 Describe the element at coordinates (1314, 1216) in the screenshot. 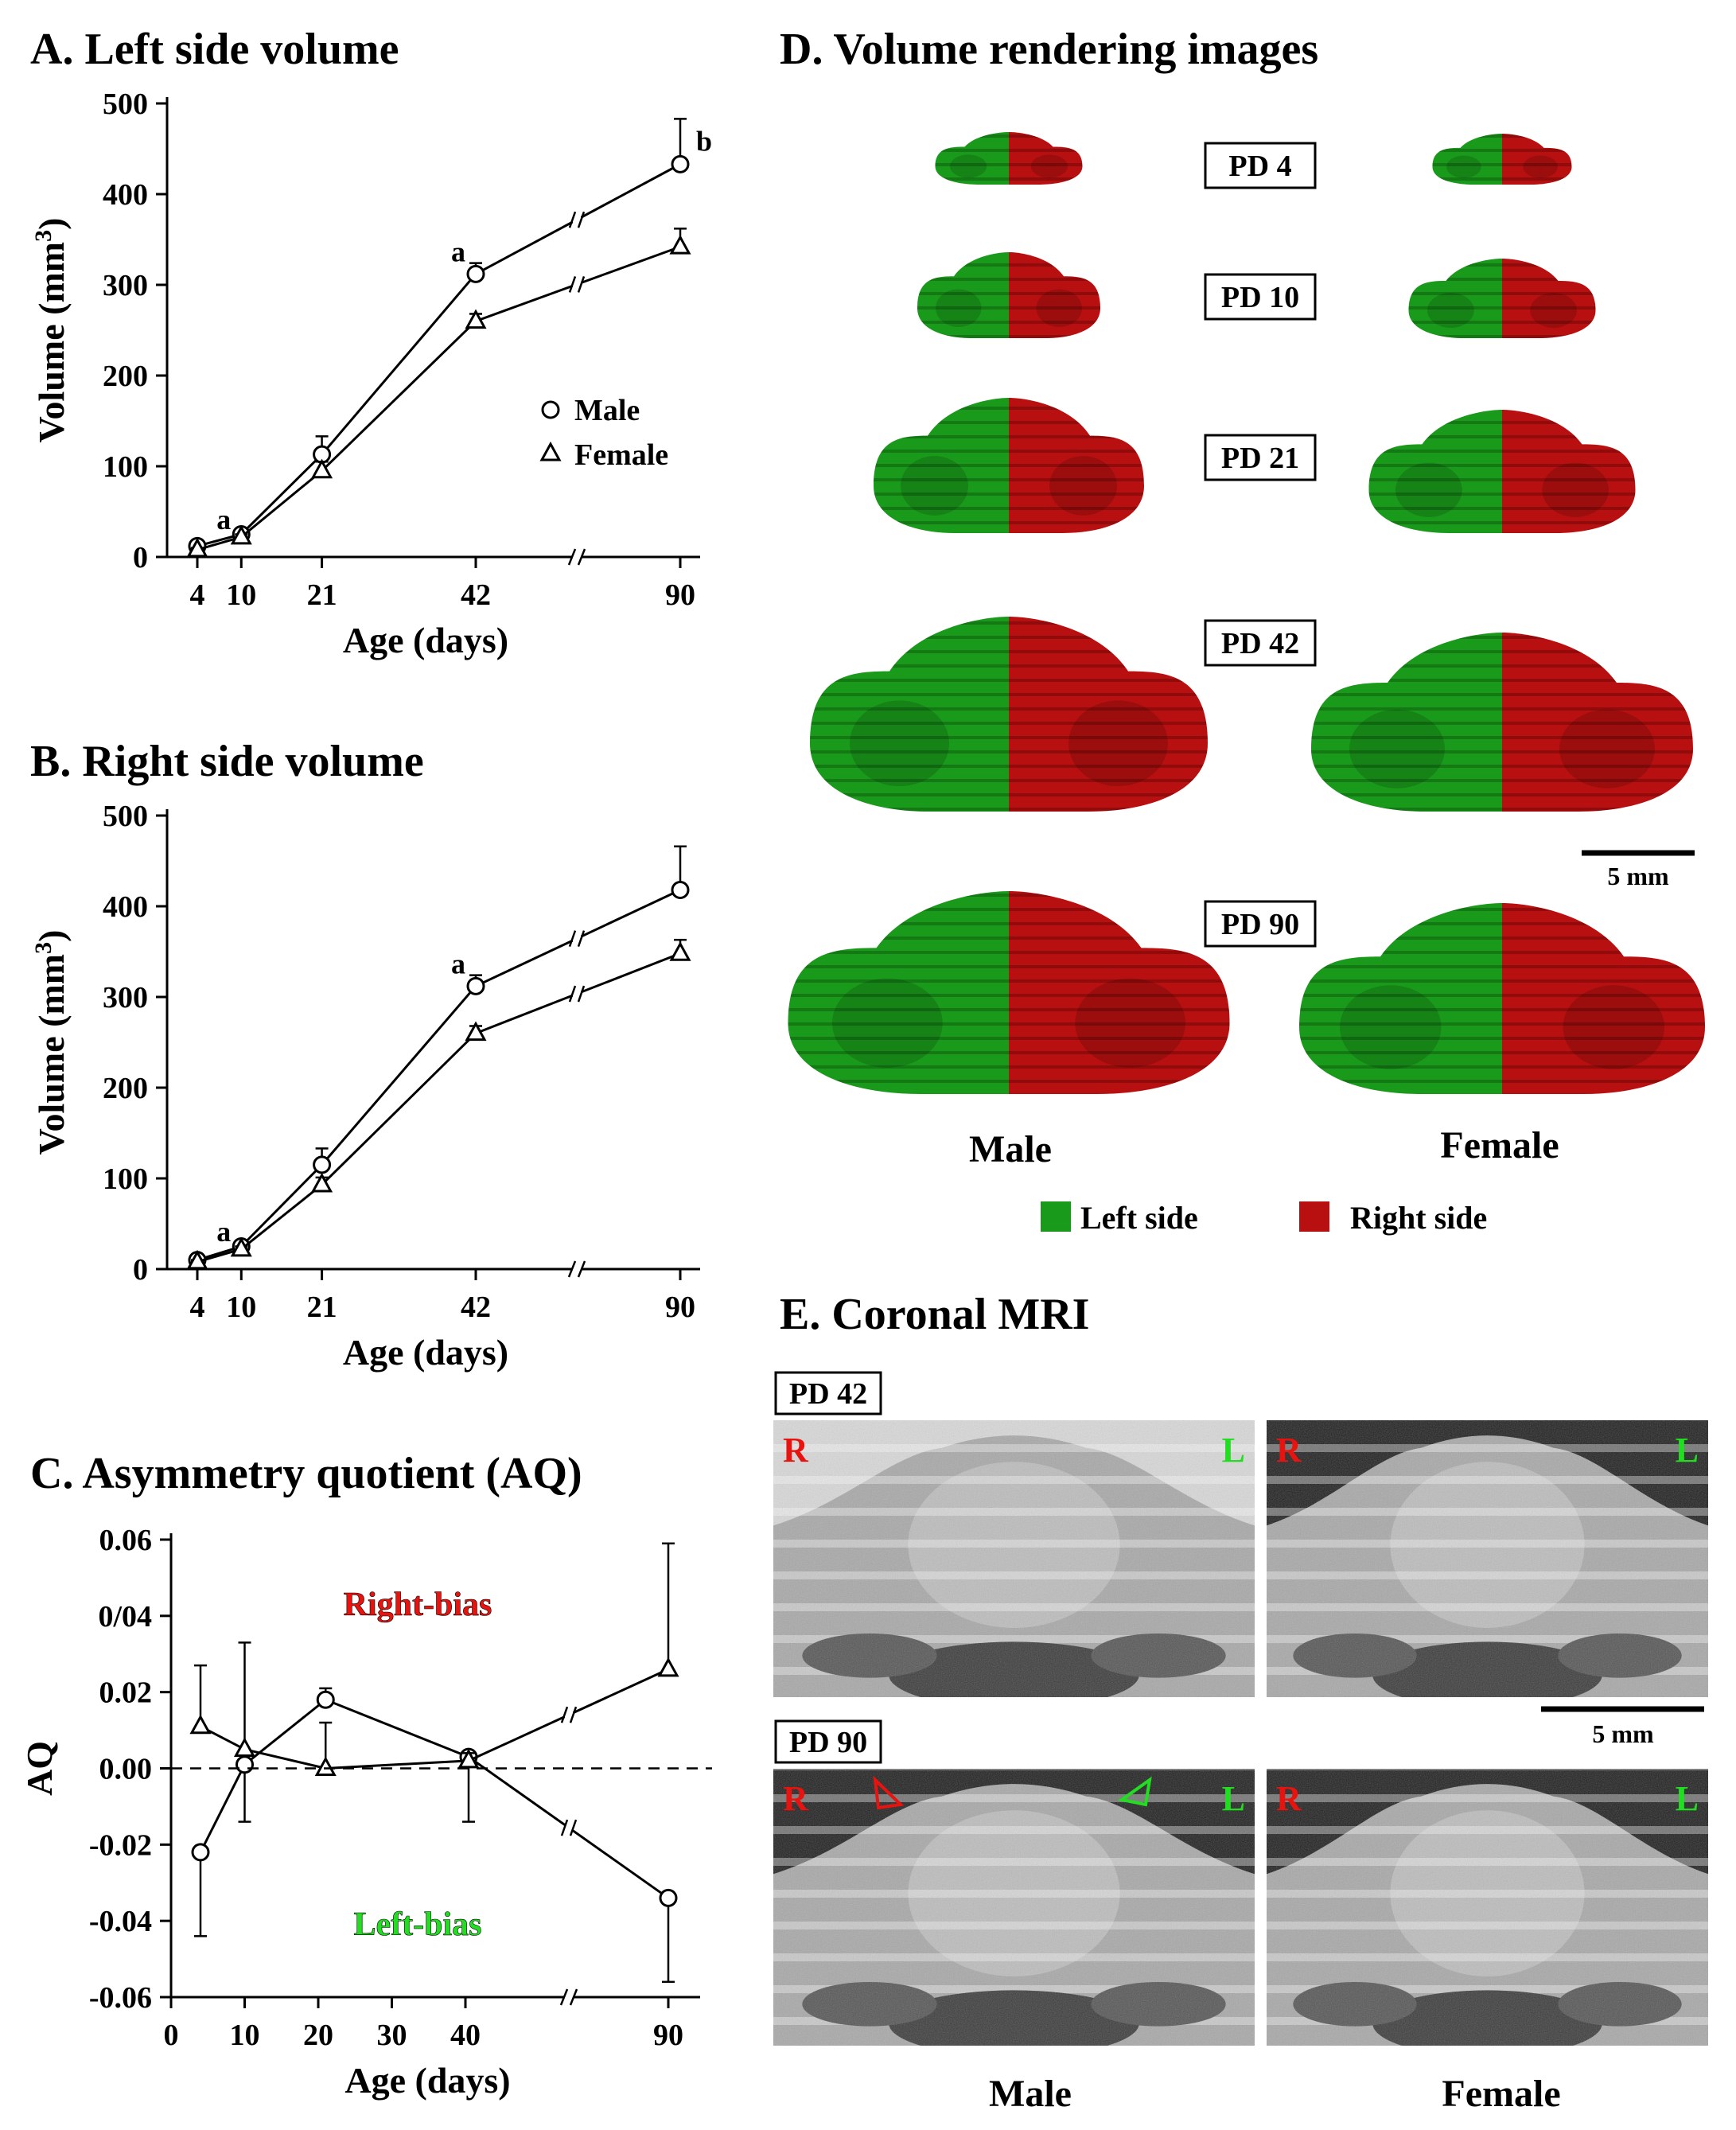

I see `legend-right-swatch` at that location.